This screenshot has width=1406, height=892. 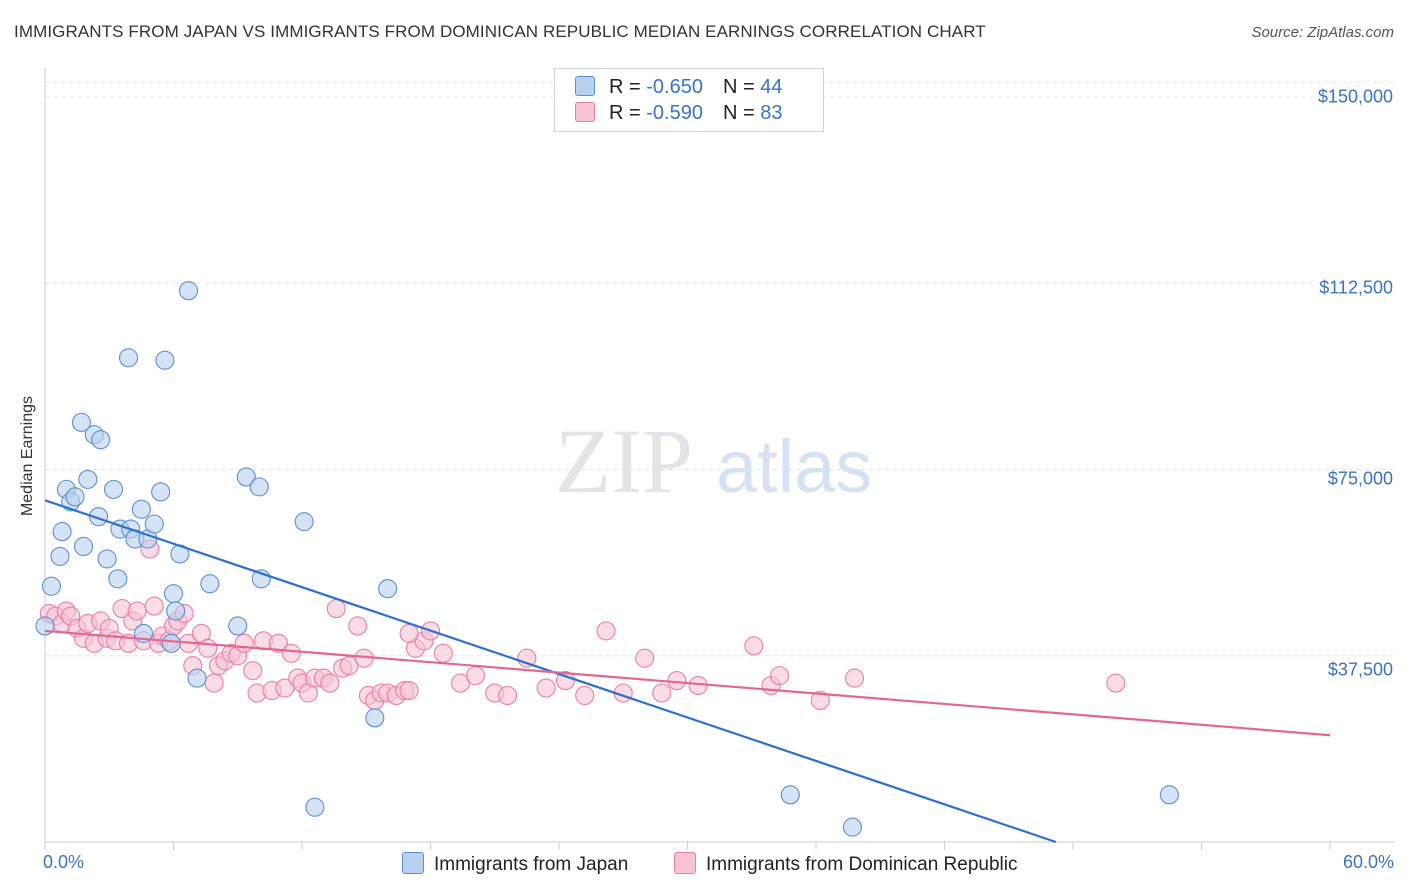 What do you see at coordinates (687, 683) in the screenshot?
I see `dominican-trend-line` at bounding box center [687, 683].